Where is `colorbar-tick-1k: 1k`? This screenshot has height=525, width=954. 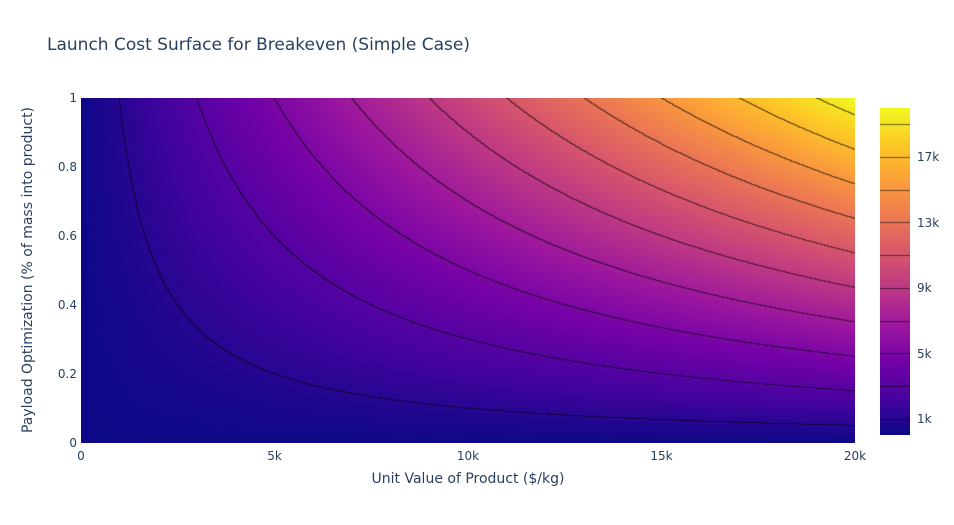
colorbar-tick-1k: 1k is located at coordinates (924, 418).